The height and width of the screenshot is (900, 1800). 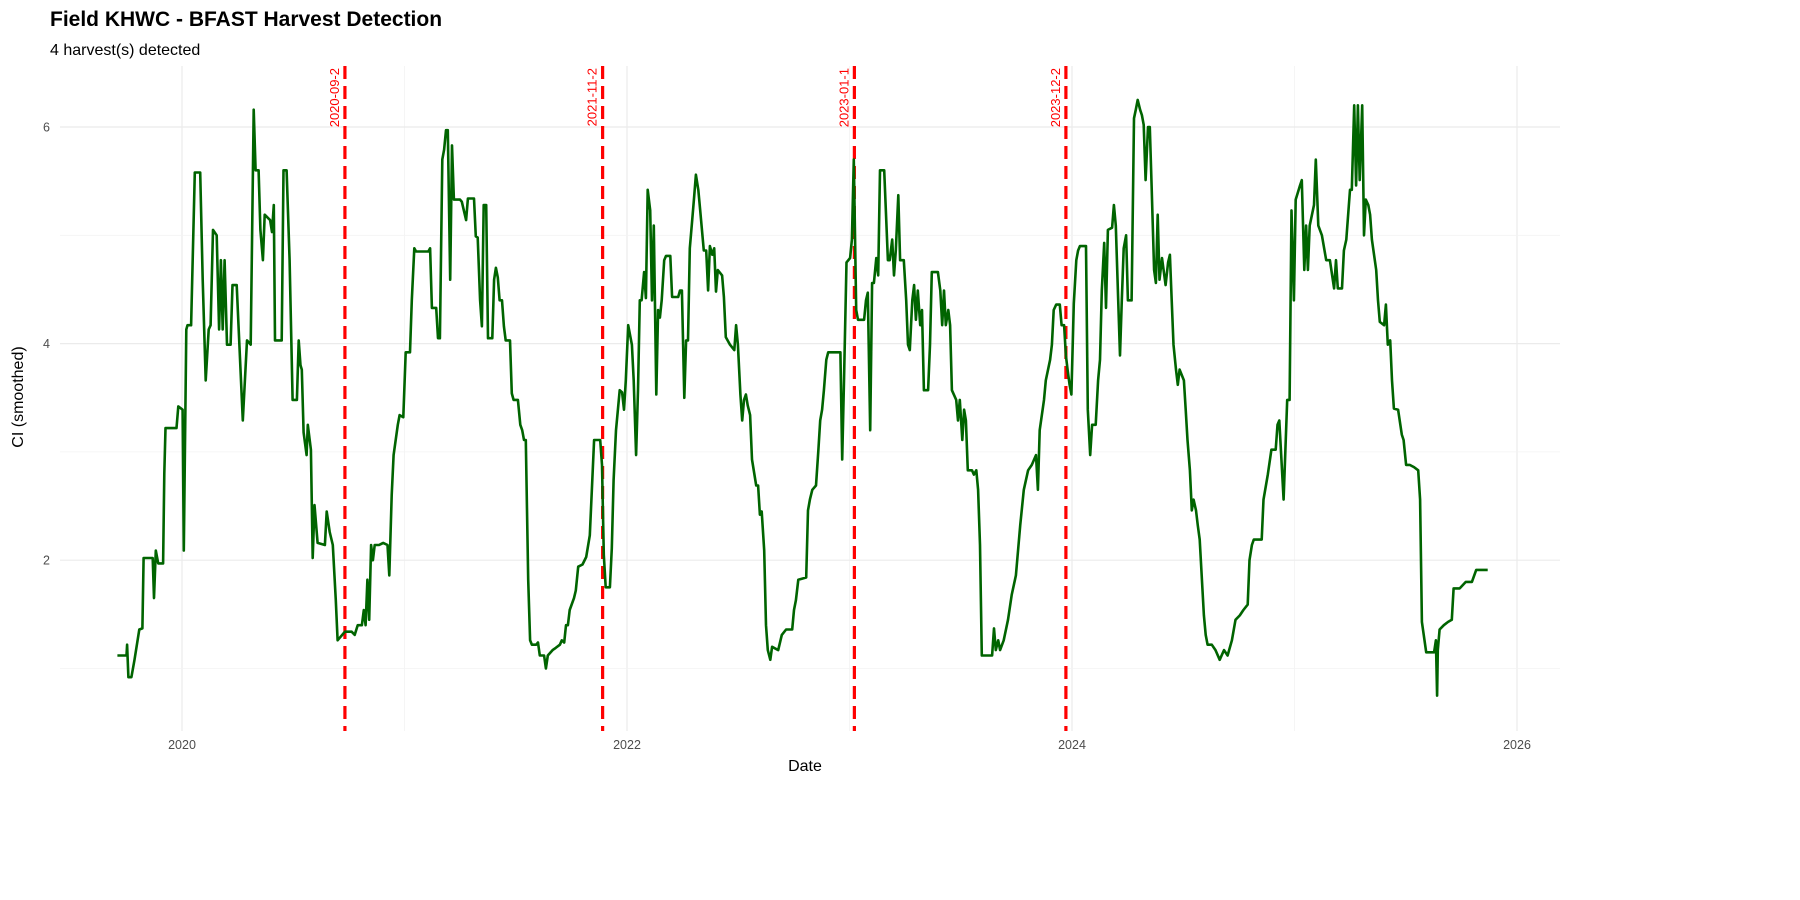 What do you see at coordinates (1055, 97) in the screenshot?
I see `harvest-label: 2023-12-2` at bounding box center [1055, 97].